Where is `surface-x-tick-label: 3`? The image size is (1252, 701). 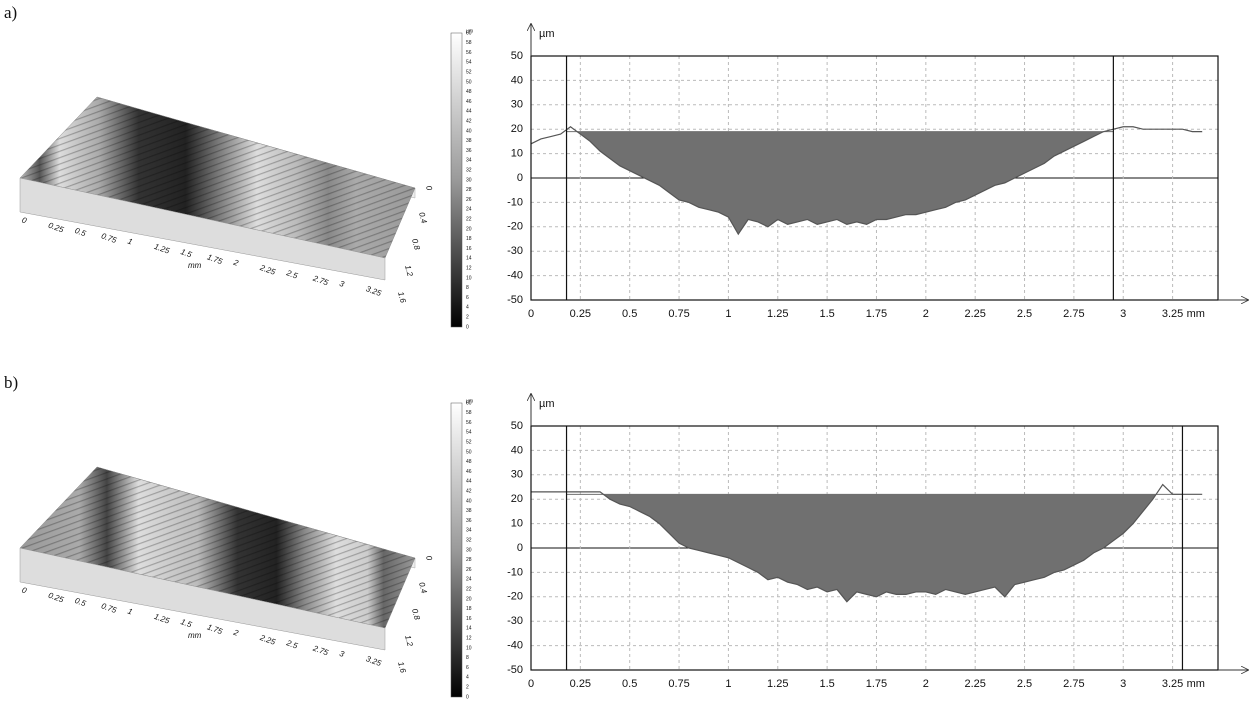 surface-x-tick-label: 3 is located at coordinates (342, 654).